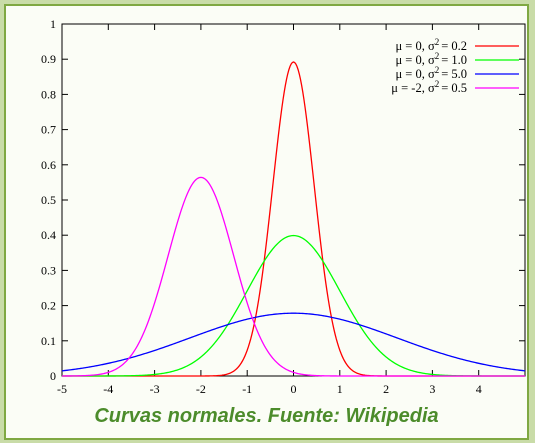  I want to click on y-tick-label: 0.5, so click(48, 200).